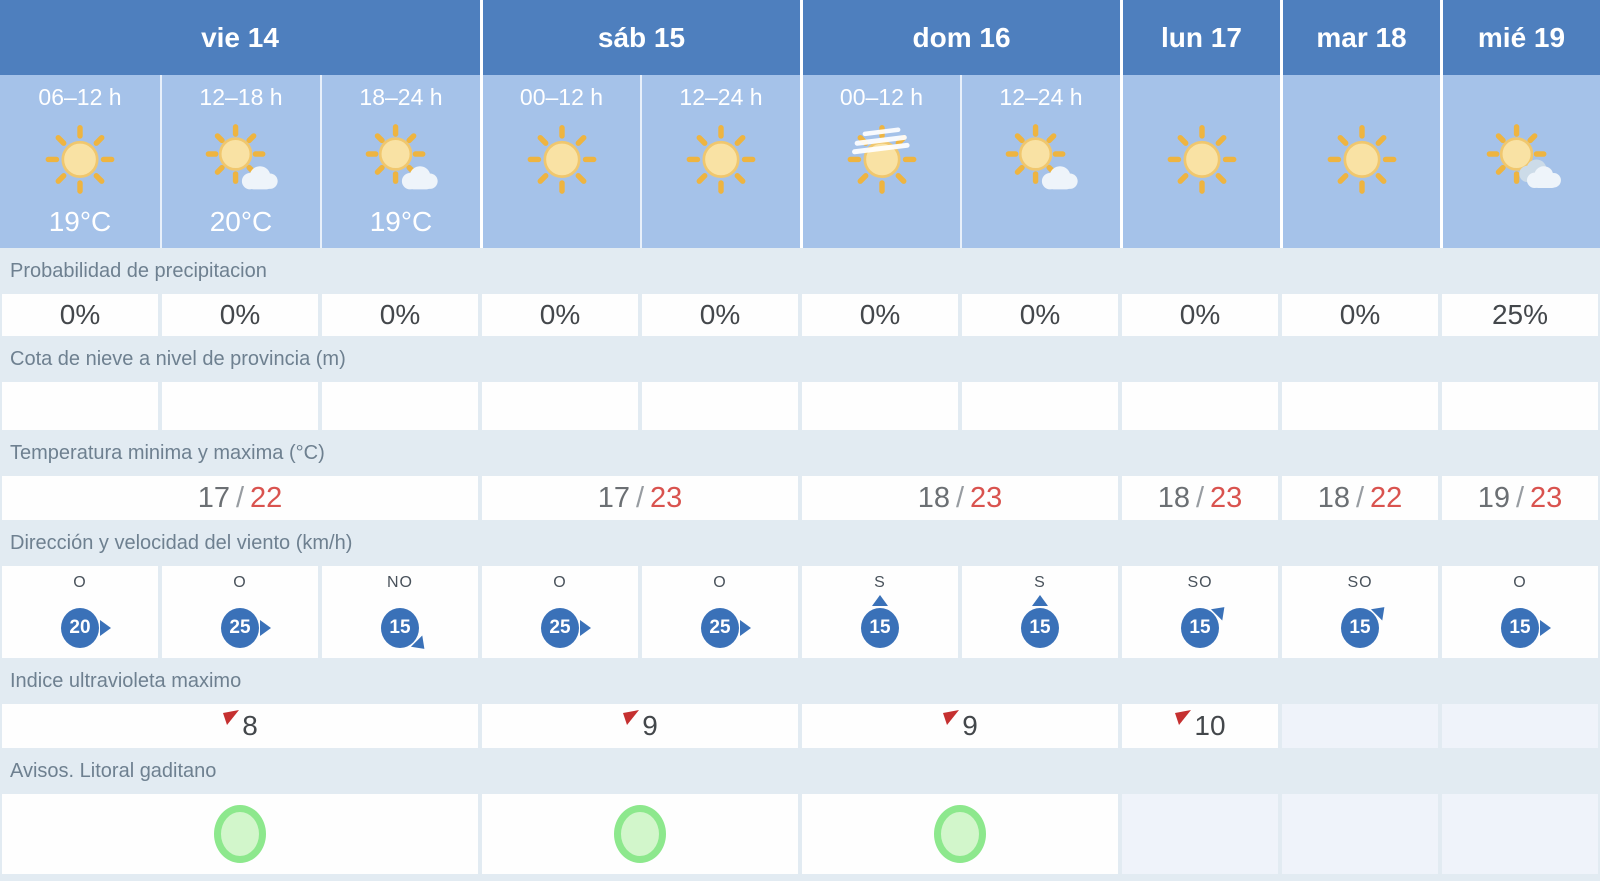  Describe the element at coordinates (640, 726) in the screenshot. I see `uv-value-cell: 9` at that location.